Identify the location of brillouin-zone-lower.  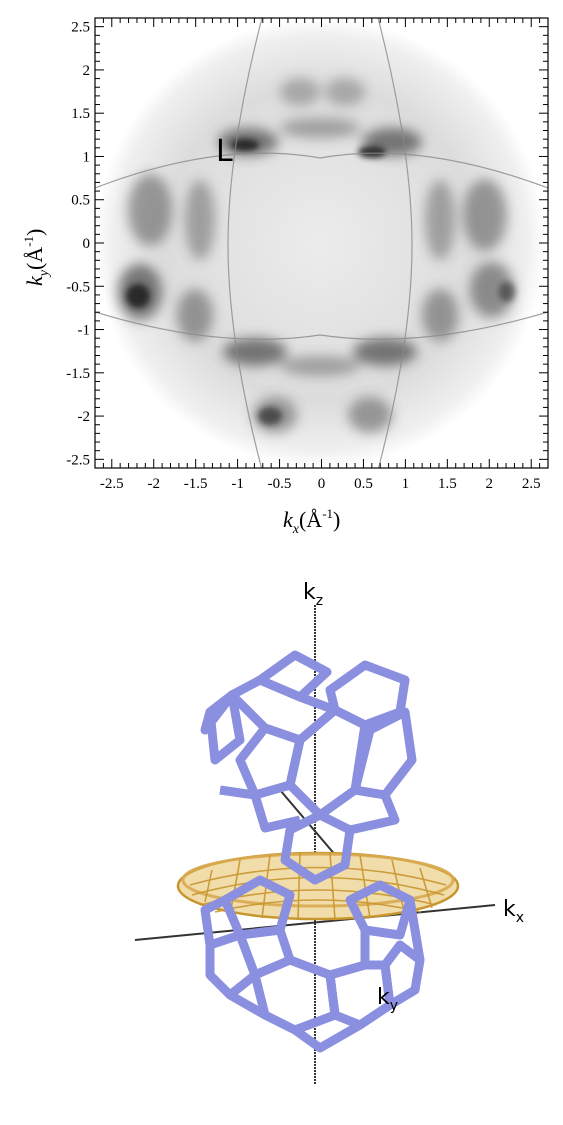
(312, 931).